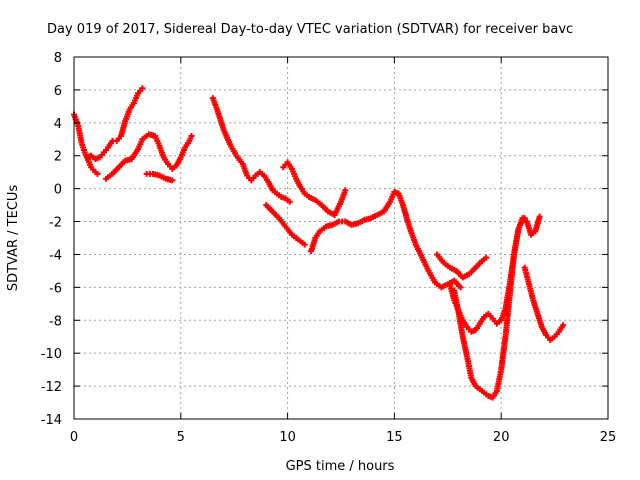 The width and height of the screenshot is (640, 480). Describe the element at coordinates (181, 437) in the screenshot. I see `x-tick-label: 5` at that location.